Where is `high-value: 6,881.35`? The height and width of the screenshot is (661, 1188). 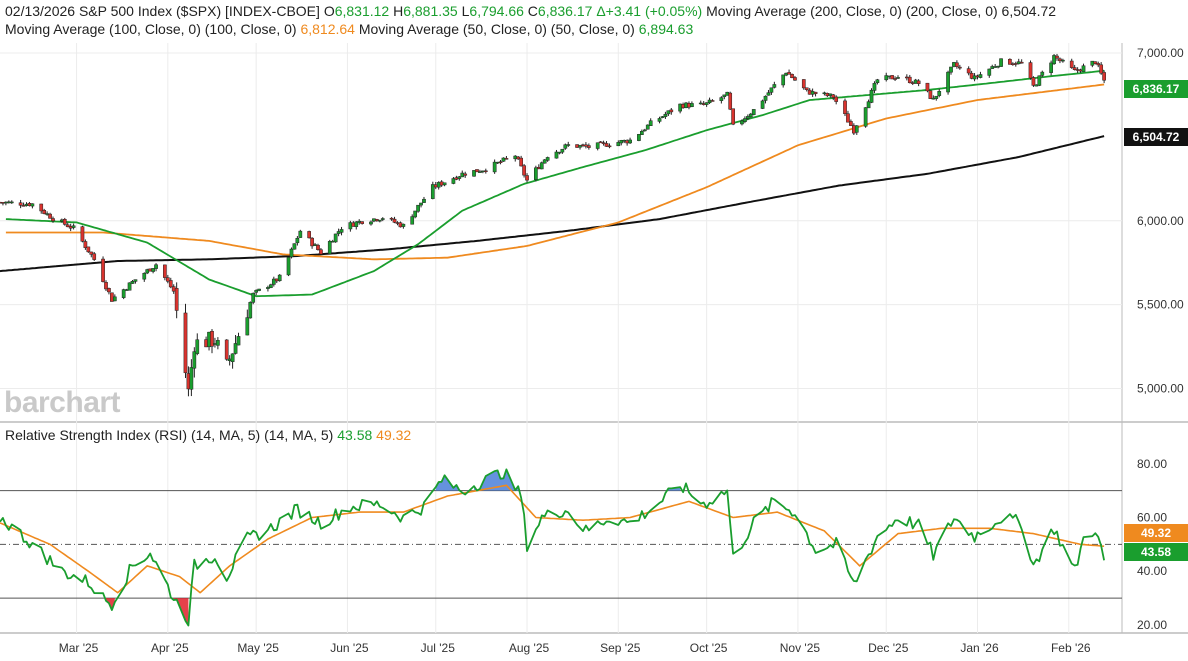
high-value: 6,881.35 is located at coordinates (430, 11).